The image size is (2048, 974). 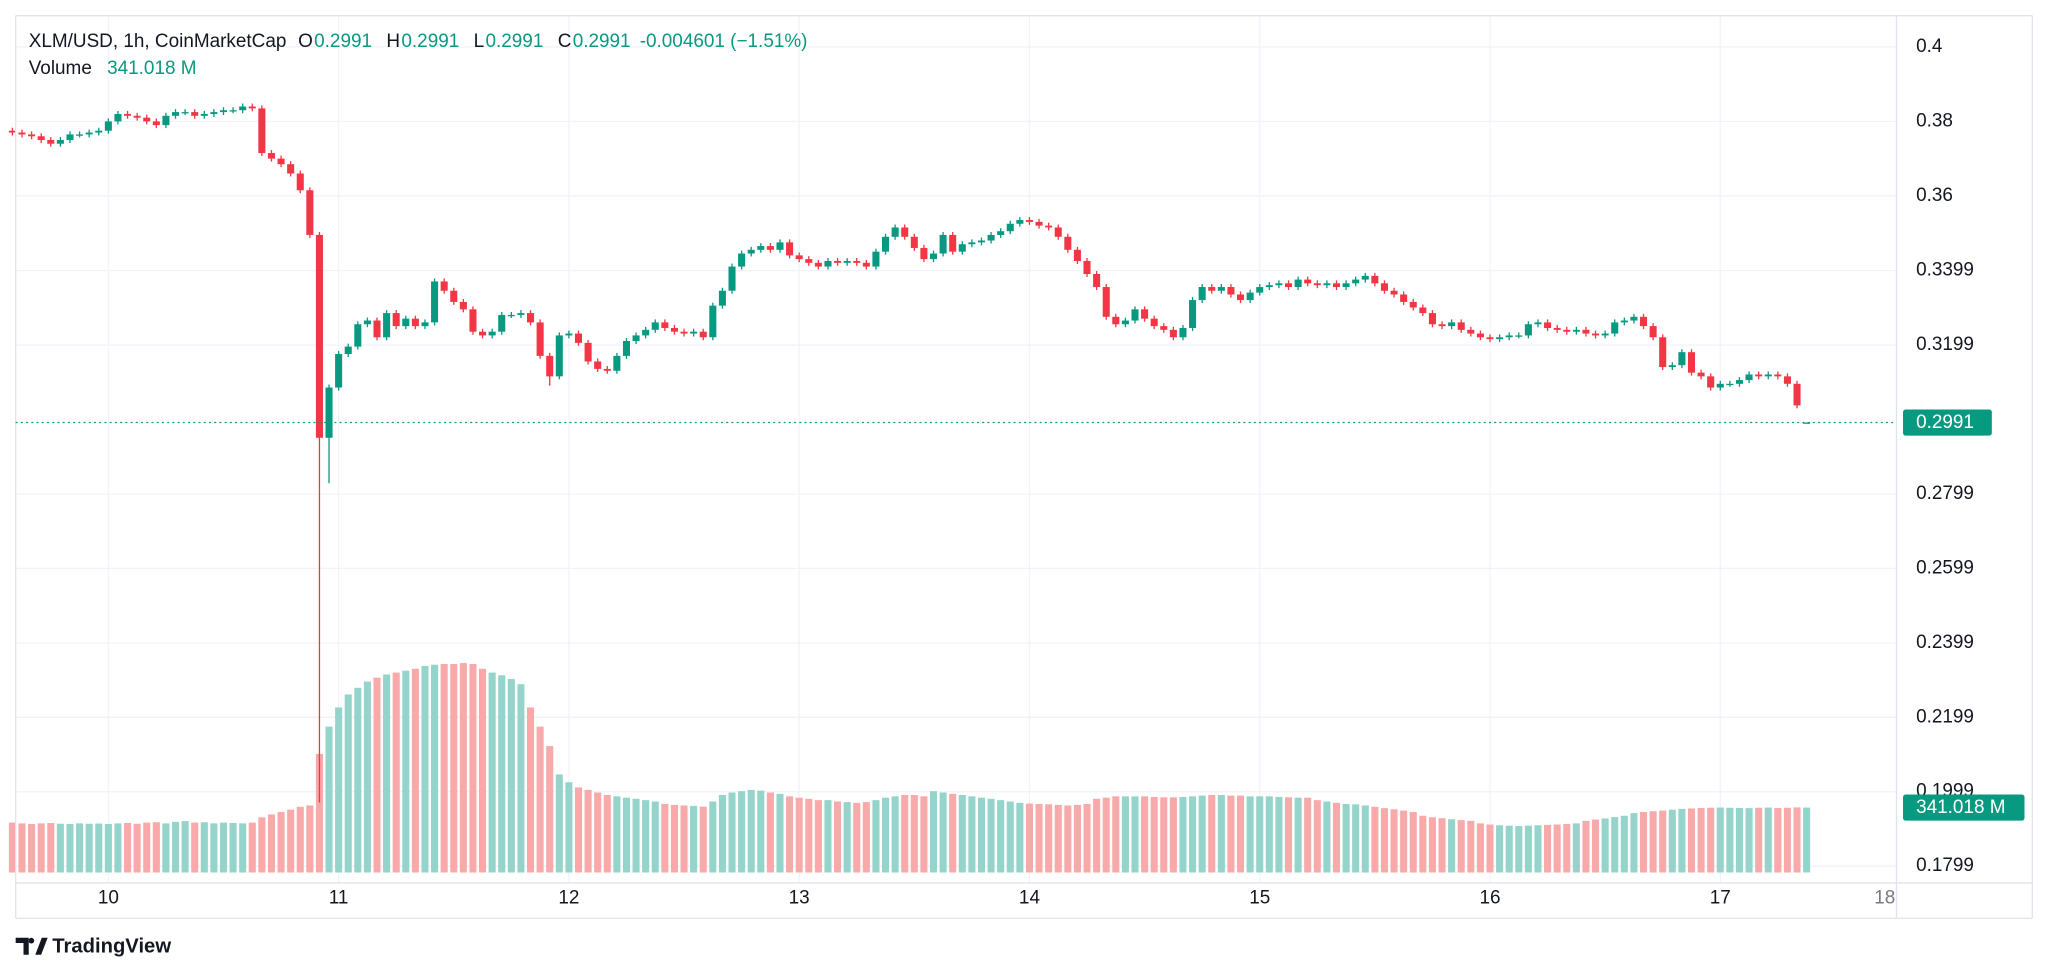 I want to click on y-tick-label: 0.2799, so click(x=1945, y=493).